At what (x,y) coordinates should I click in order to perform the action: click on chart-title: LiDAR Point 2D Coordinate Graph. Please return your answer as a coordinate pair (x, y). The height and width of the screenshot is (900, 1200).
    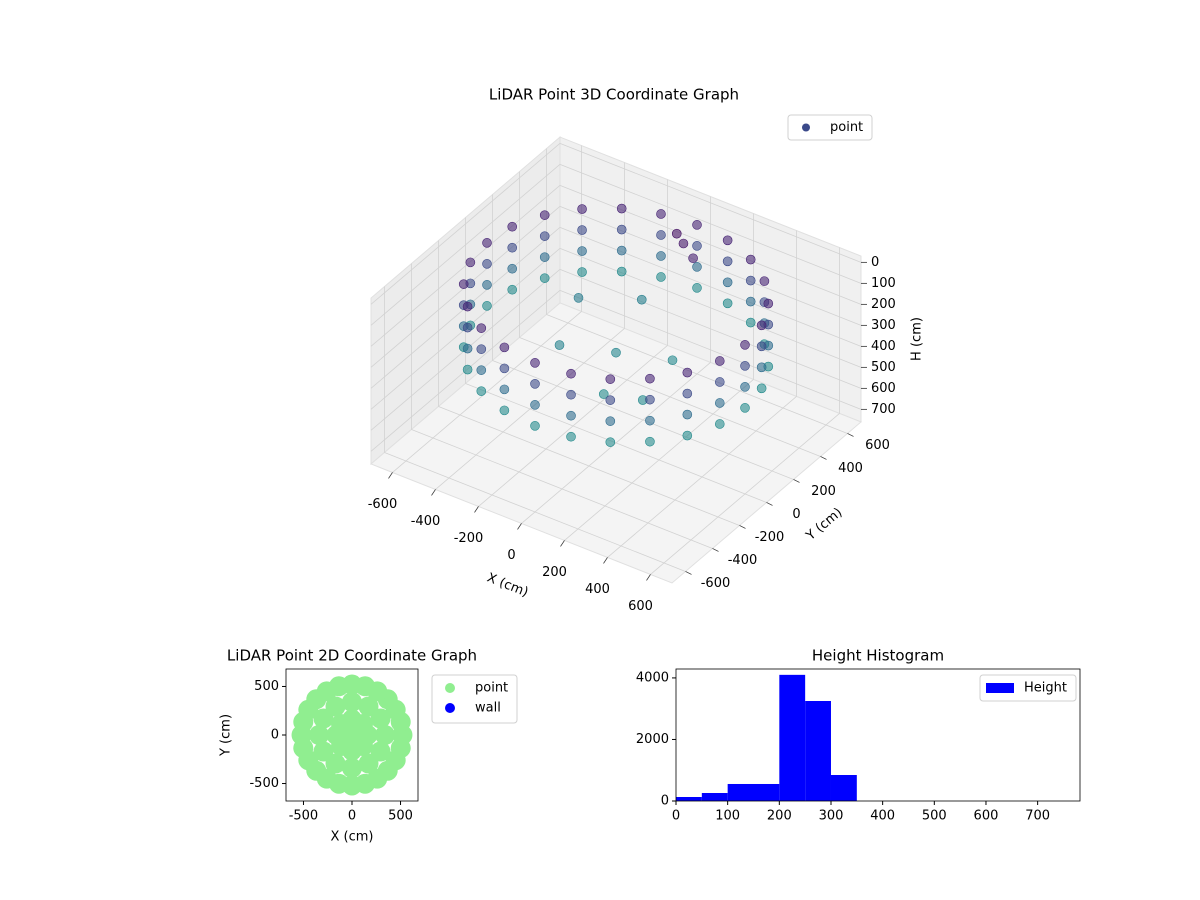
    Looking at the image, I should click on (352, 656).